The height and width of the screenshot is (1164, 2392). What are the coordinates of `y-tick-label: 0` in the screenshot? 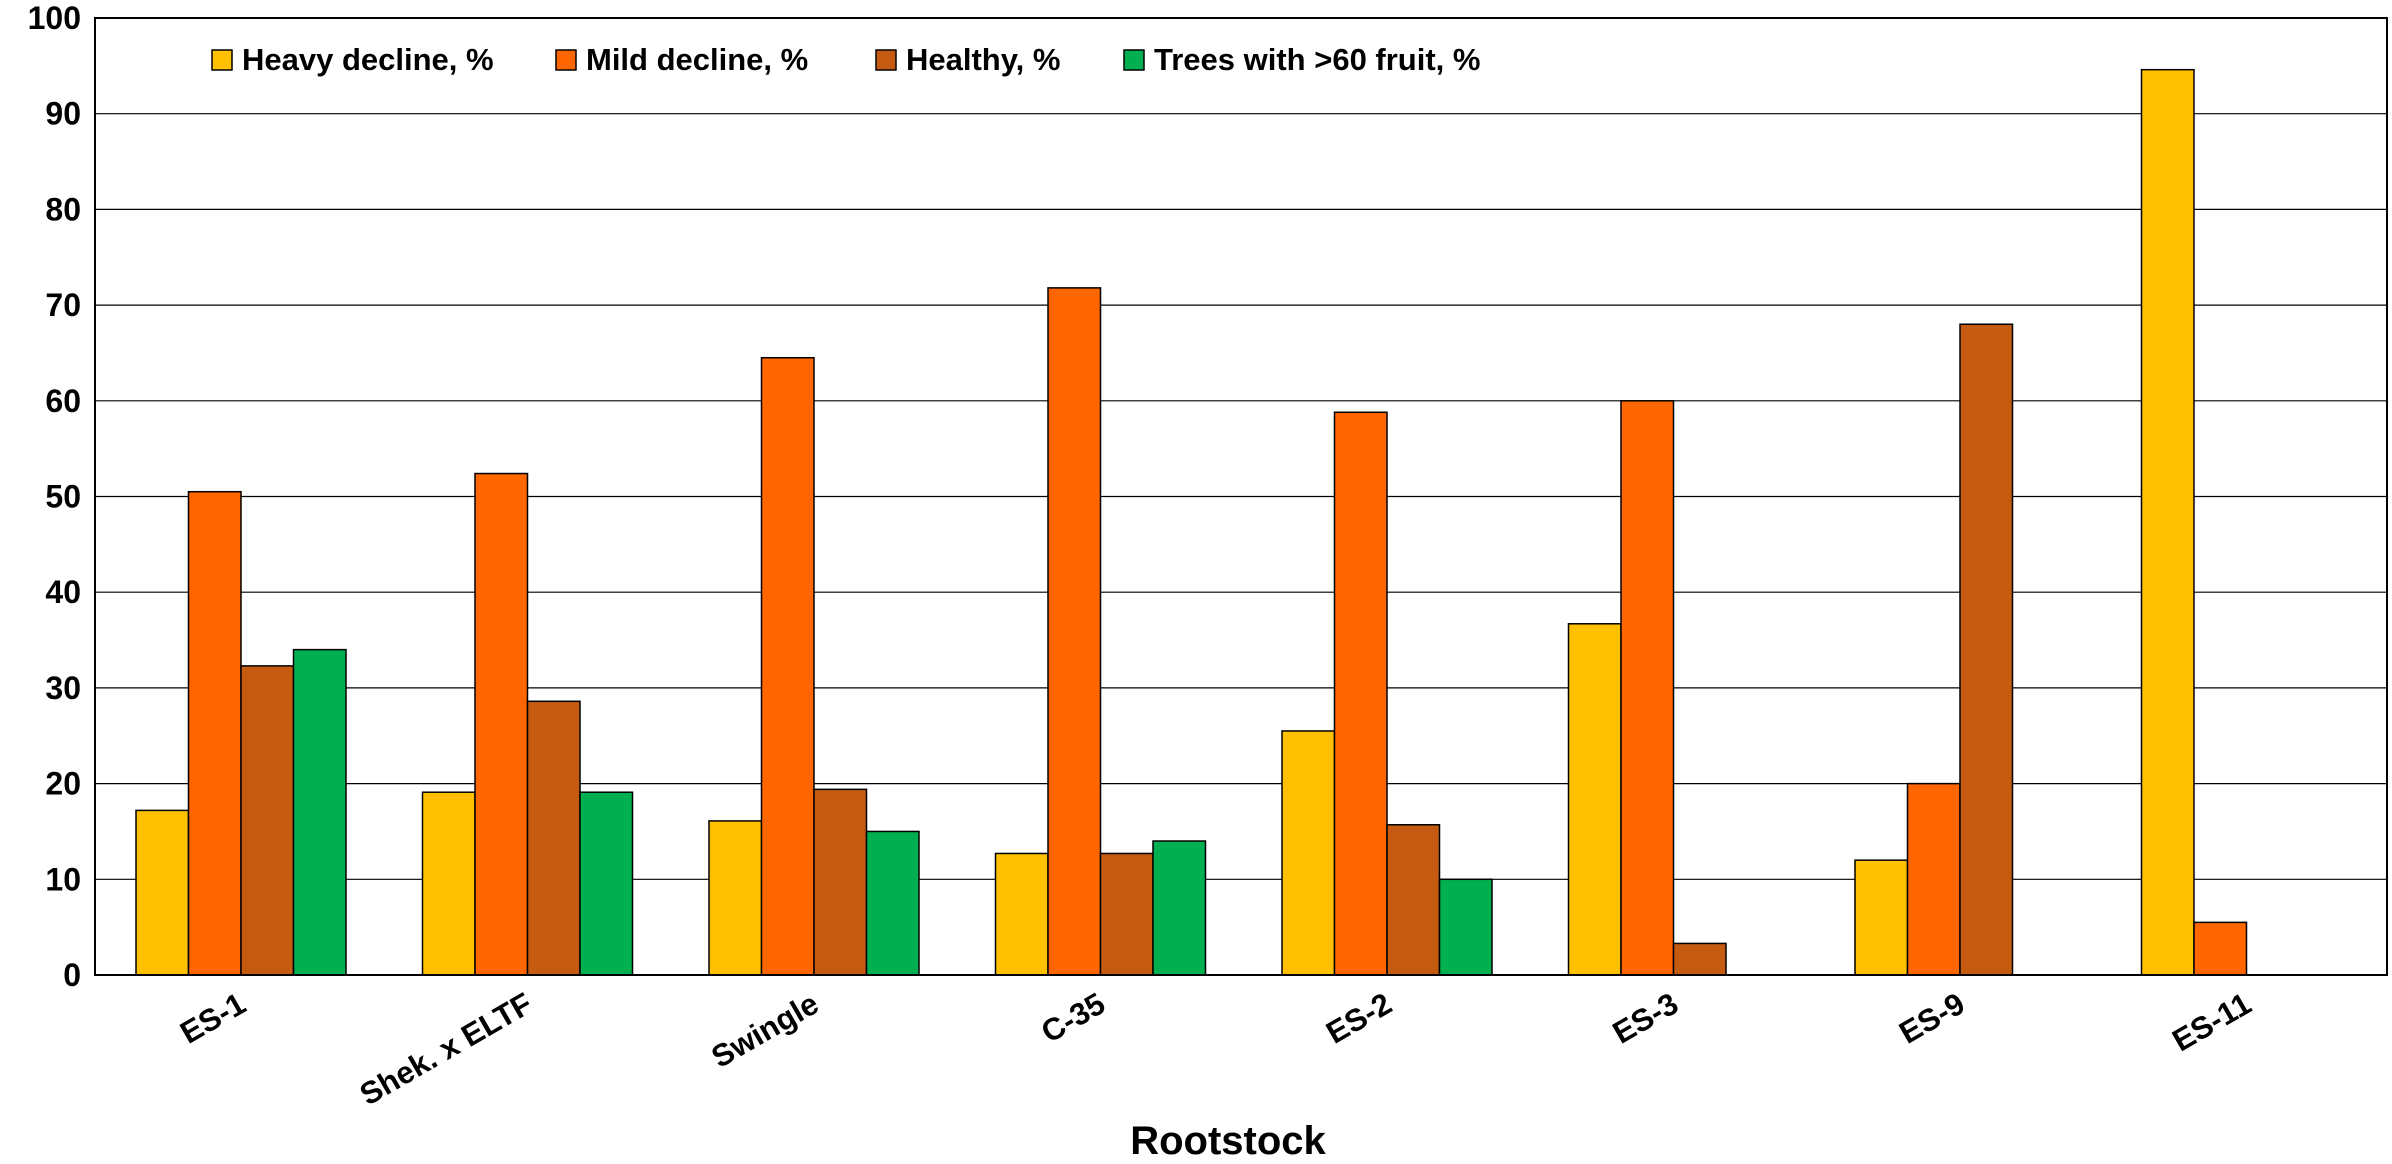 It's located at (72, 975).